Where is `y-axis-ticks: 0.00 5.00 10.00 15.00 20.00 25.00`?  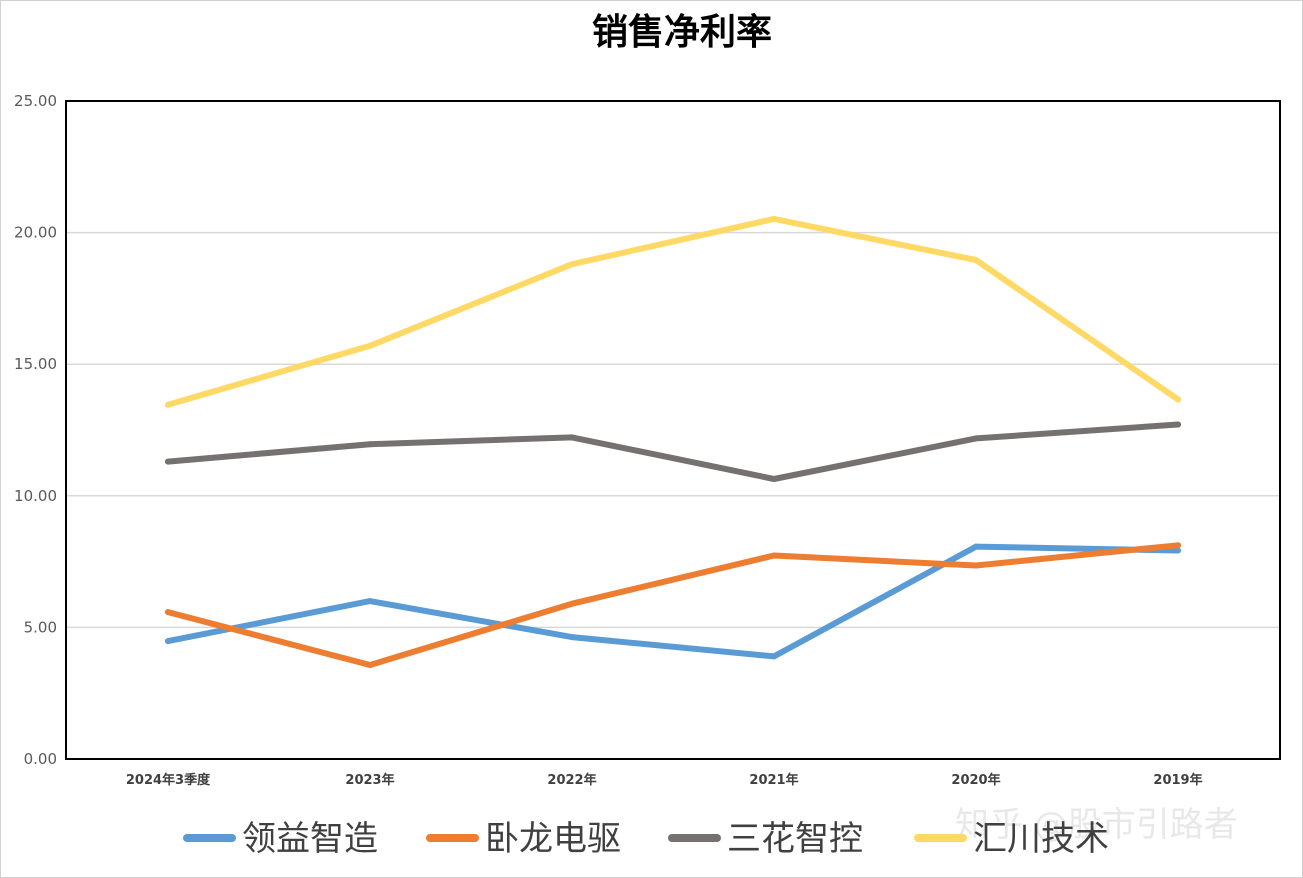 y-axis-ticks: 0.00 5.00 10.00 15.00 20.00 25.00 is located at coordinates (35, 430).